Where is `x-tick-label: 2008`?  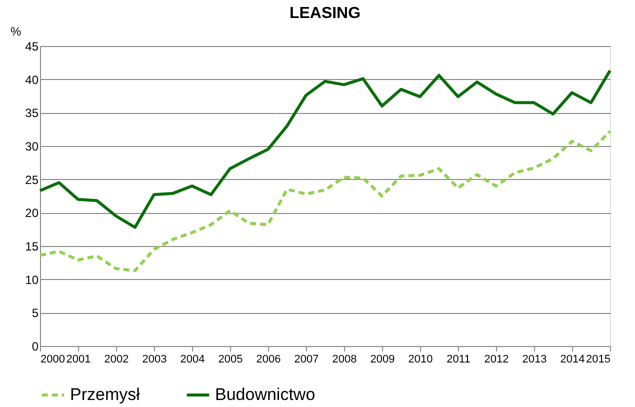 x-tick-label: 2008 is located at coordinates (344, 360).